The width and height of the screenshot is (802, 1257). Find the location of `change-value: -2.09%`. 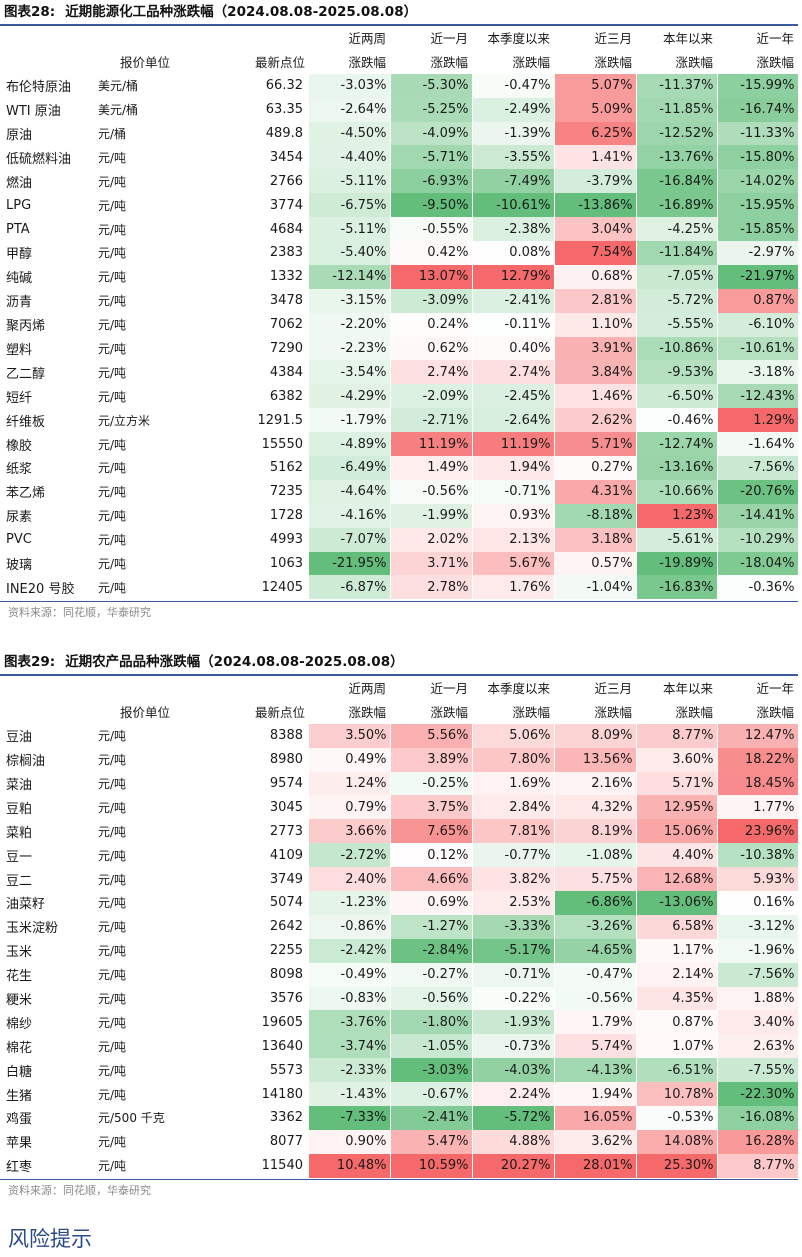

change-value: -2.09% is located at coordinates (431, 396).